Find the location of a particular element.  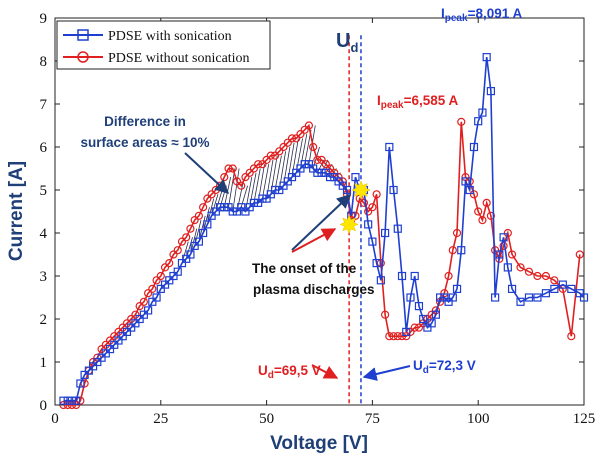

difference-label-line2: surface areas ≈ 10% is located at coordinates (145, 142).